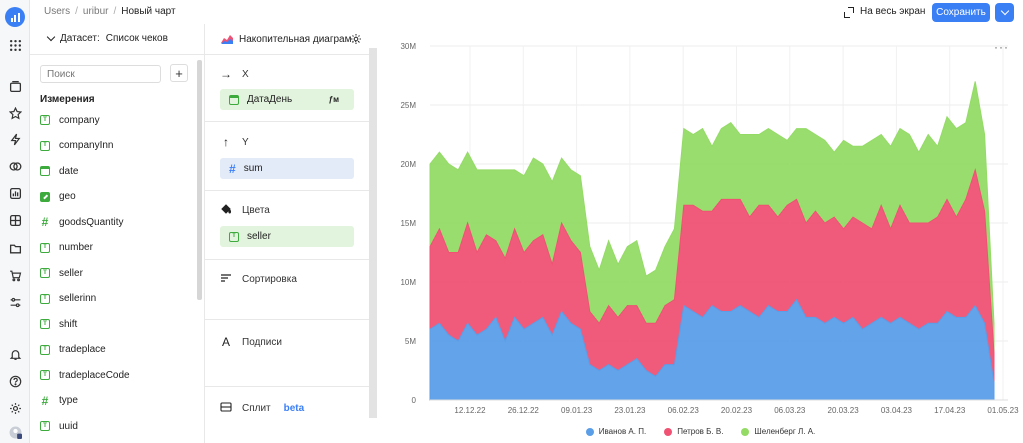 The image size is (1023, 443). I want to click on y-field-chip: # sum, so click(287, 168).